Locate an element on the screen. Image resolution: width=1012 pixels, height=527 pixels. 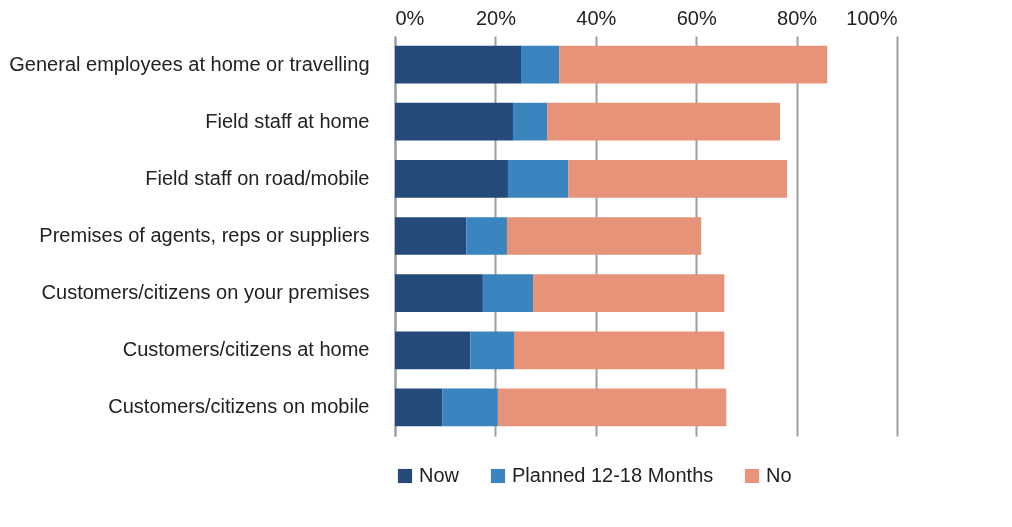
x-tick-label: 80% is located at coordinates (797, 17).